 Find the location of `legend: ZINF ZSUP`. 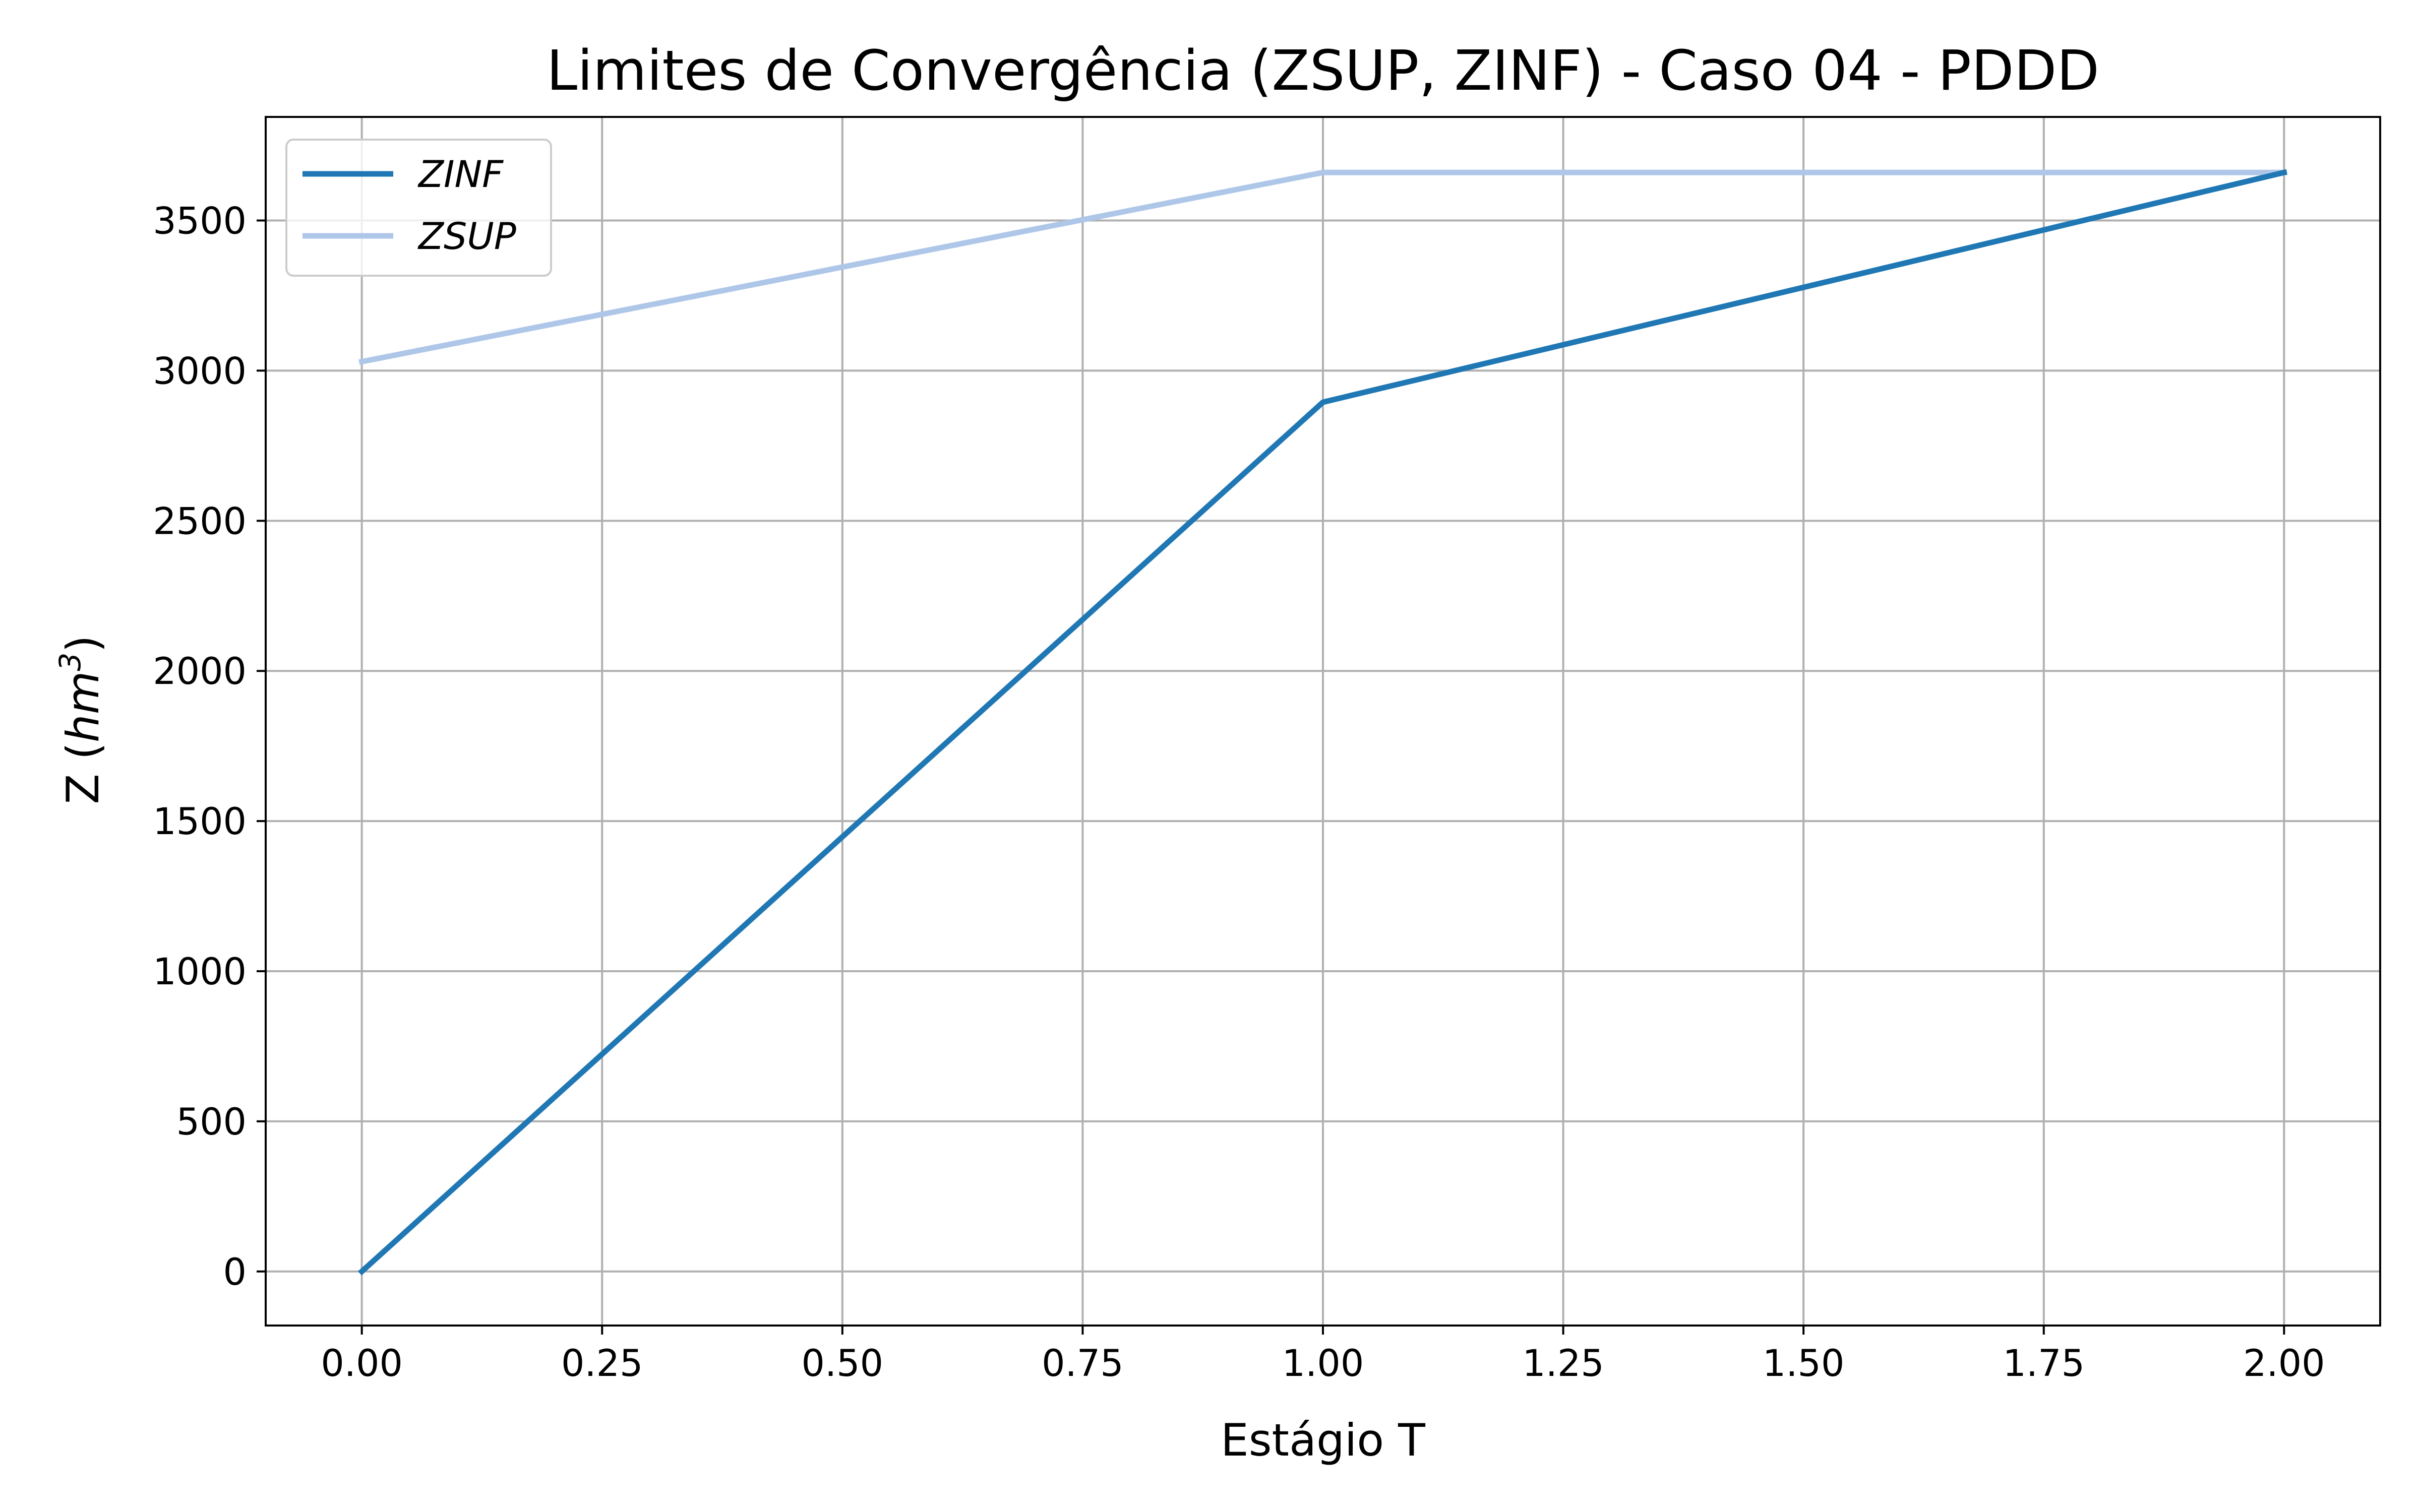

legend: ZINF ZSUP is located at coordinates (418, 208).